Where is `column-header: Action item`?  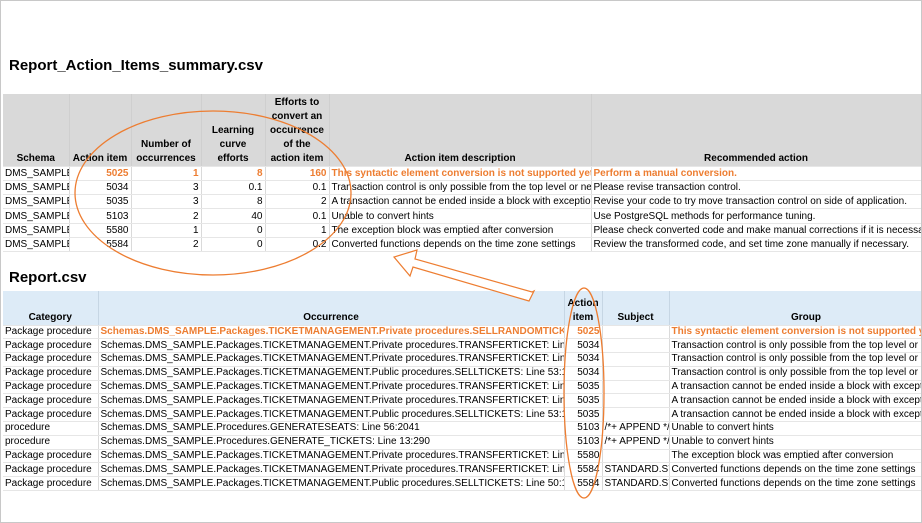 column-header: Action item is located at coordinates (100, 130).